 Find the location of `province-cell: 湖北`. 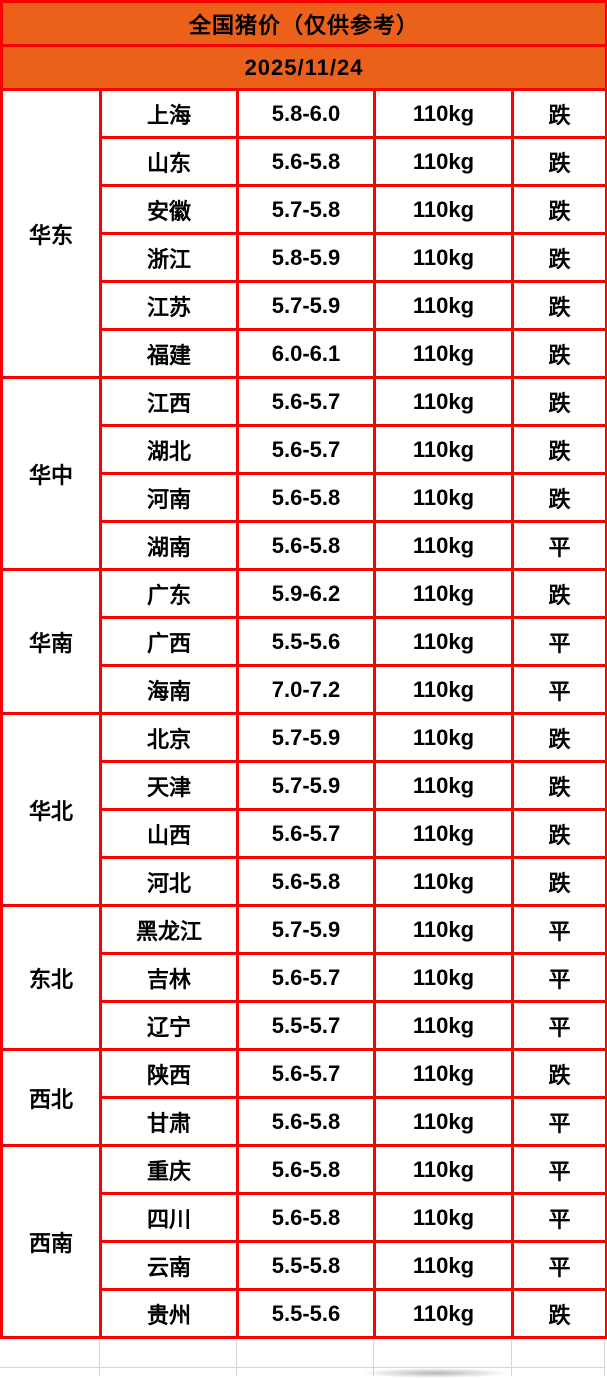

province-cell: 湖北 is located at coordinates (169, 449).